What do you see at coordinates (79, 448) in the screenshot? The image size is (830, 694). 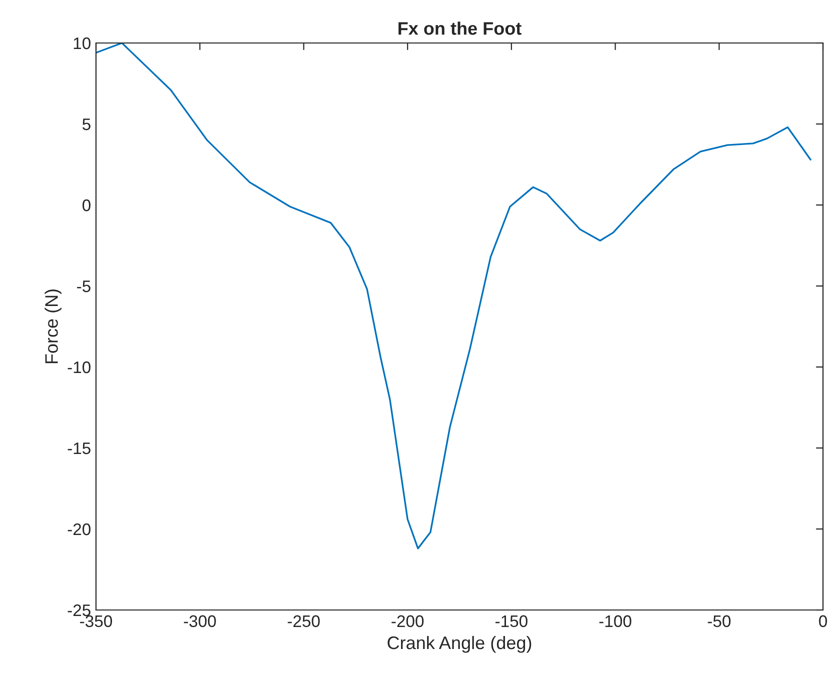 I see `y-tick-label: -15` at bounding box center [79, 448].